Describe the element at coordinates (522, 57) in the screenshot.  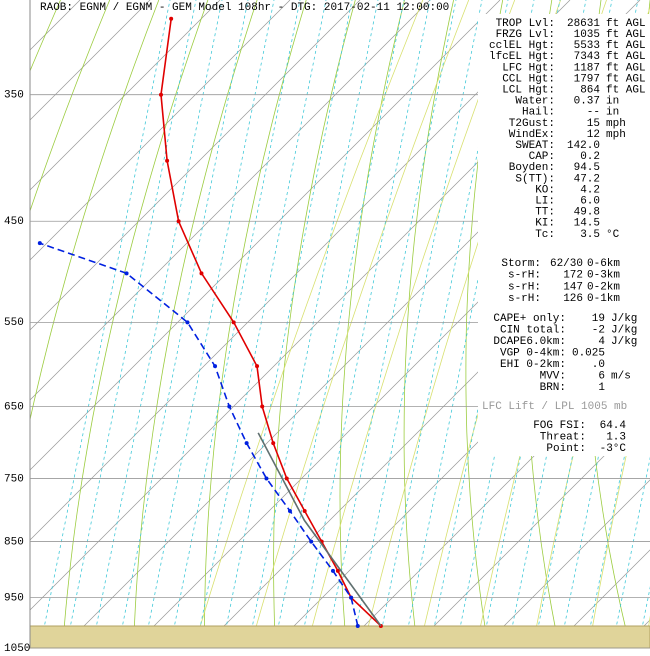
I see `param-label: lfcEL Hgt:` at that location.